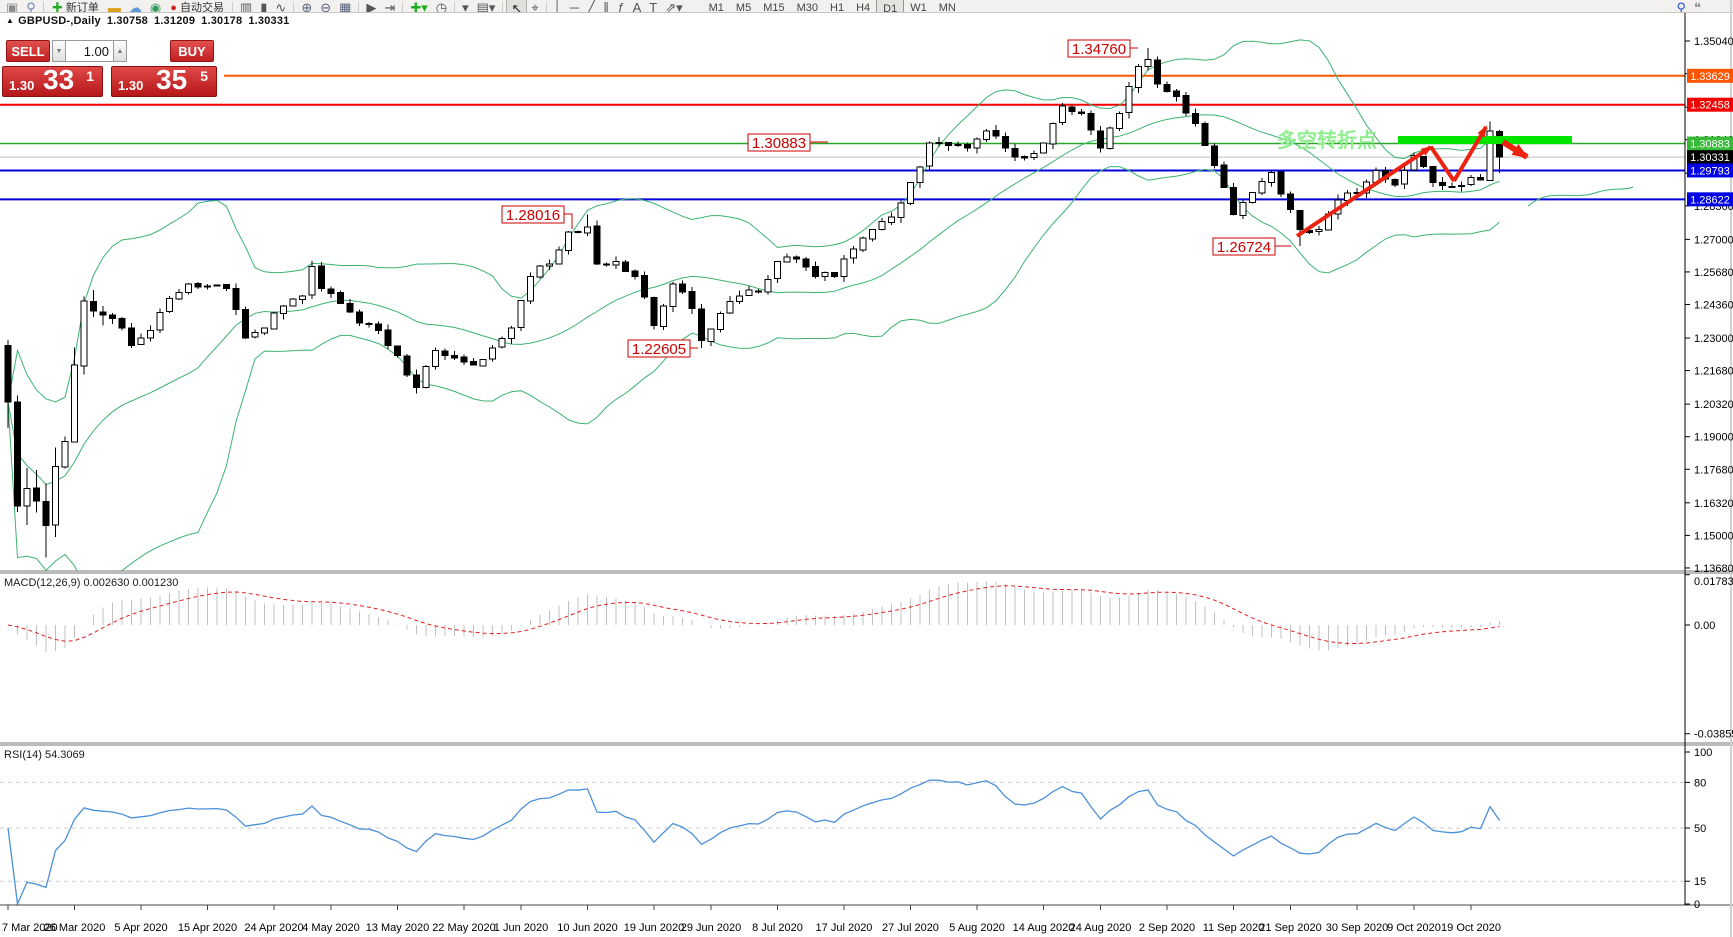  I want to click on chart-template-icon: ▤▾, so click(486, 6).